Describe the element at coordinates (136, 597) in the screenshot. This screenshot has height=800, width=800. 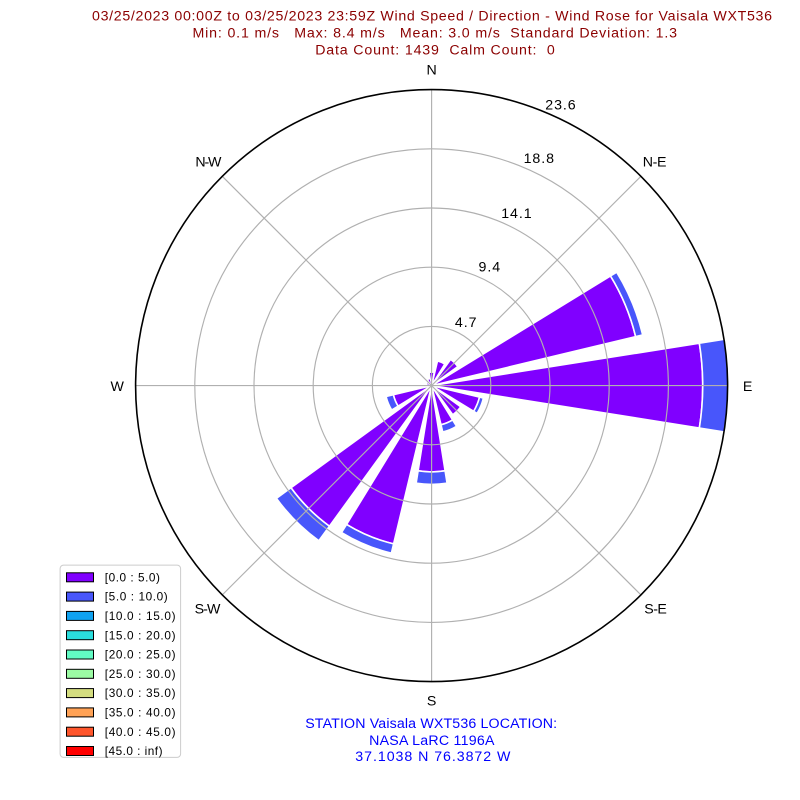
I see `svg-text: [5.0 : 10.0)` at that location.